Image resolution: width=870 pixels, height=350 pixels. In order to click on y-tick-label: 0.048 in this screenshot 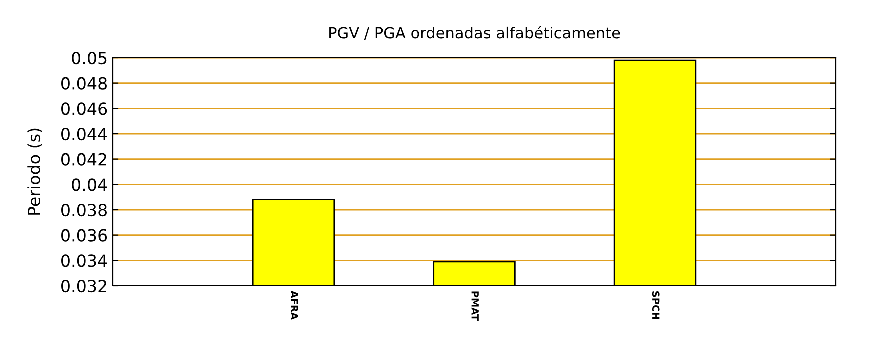, I will do `click(84, 83)`.